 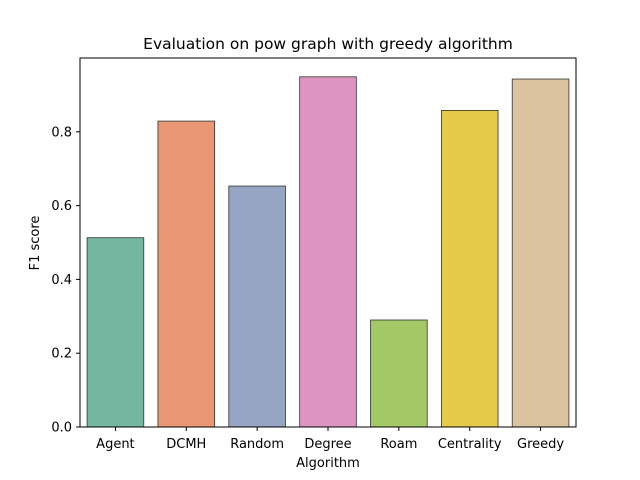 I want to click on bar-roam, so click(x=399, y=373).